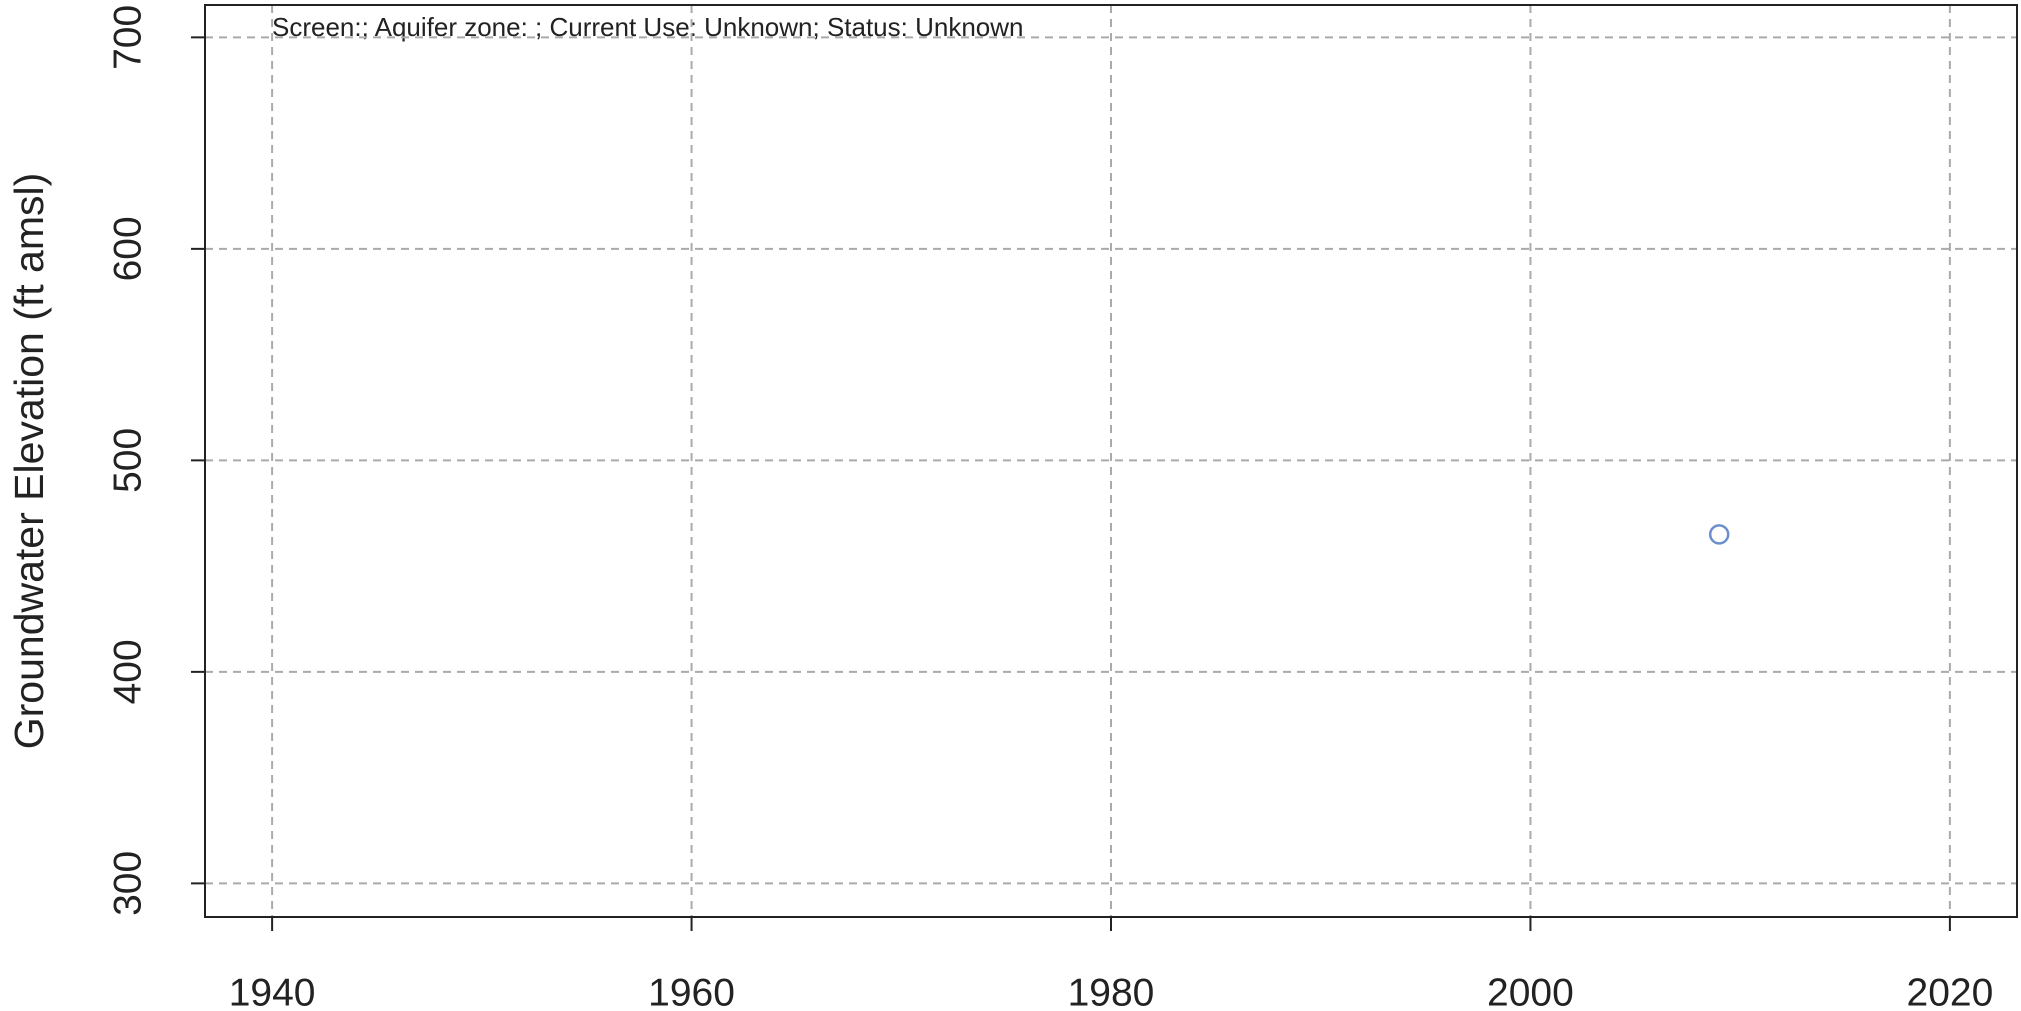  Describe the element at coordinates (127, 883) in the screenshot. I see `y-tick-label: 300` at that location.